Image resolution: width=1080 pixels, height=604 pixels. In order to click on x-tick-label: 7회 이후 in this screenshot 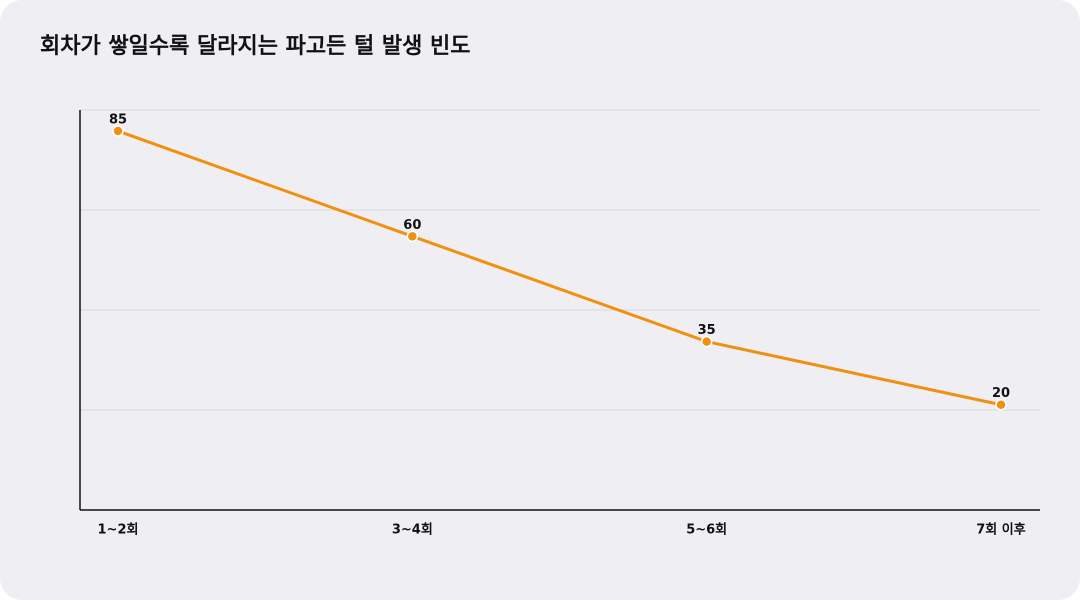, I will do `click(1000, 530)`.